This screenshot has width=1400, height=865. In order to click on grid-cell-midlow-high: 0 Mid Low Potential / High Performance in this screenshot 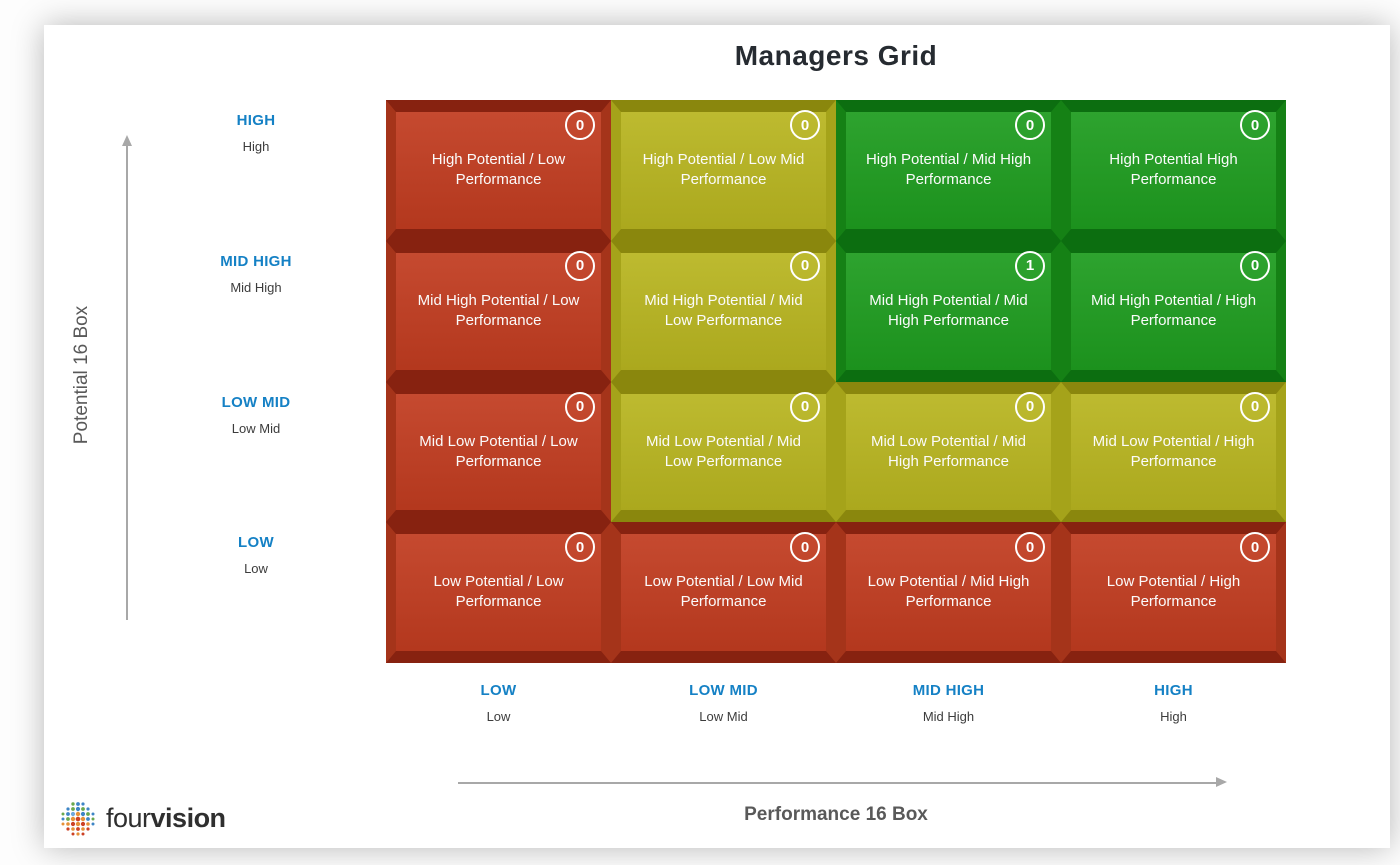, I will do `click(1173, 452)`.